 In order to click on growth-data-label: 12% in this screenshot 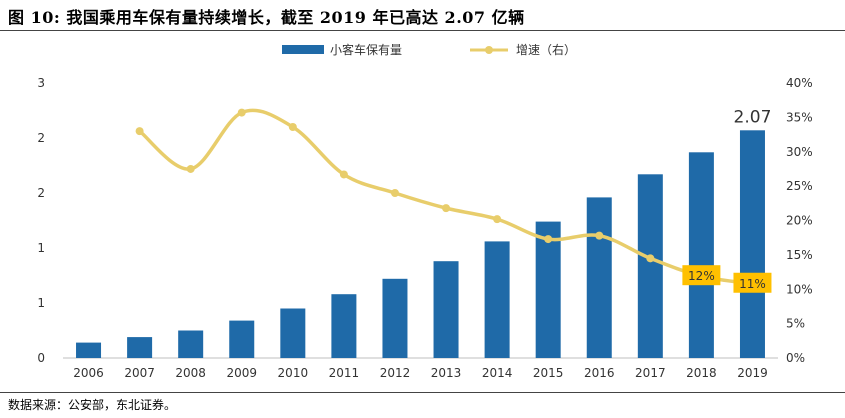, I will do `click(701, 276)`.